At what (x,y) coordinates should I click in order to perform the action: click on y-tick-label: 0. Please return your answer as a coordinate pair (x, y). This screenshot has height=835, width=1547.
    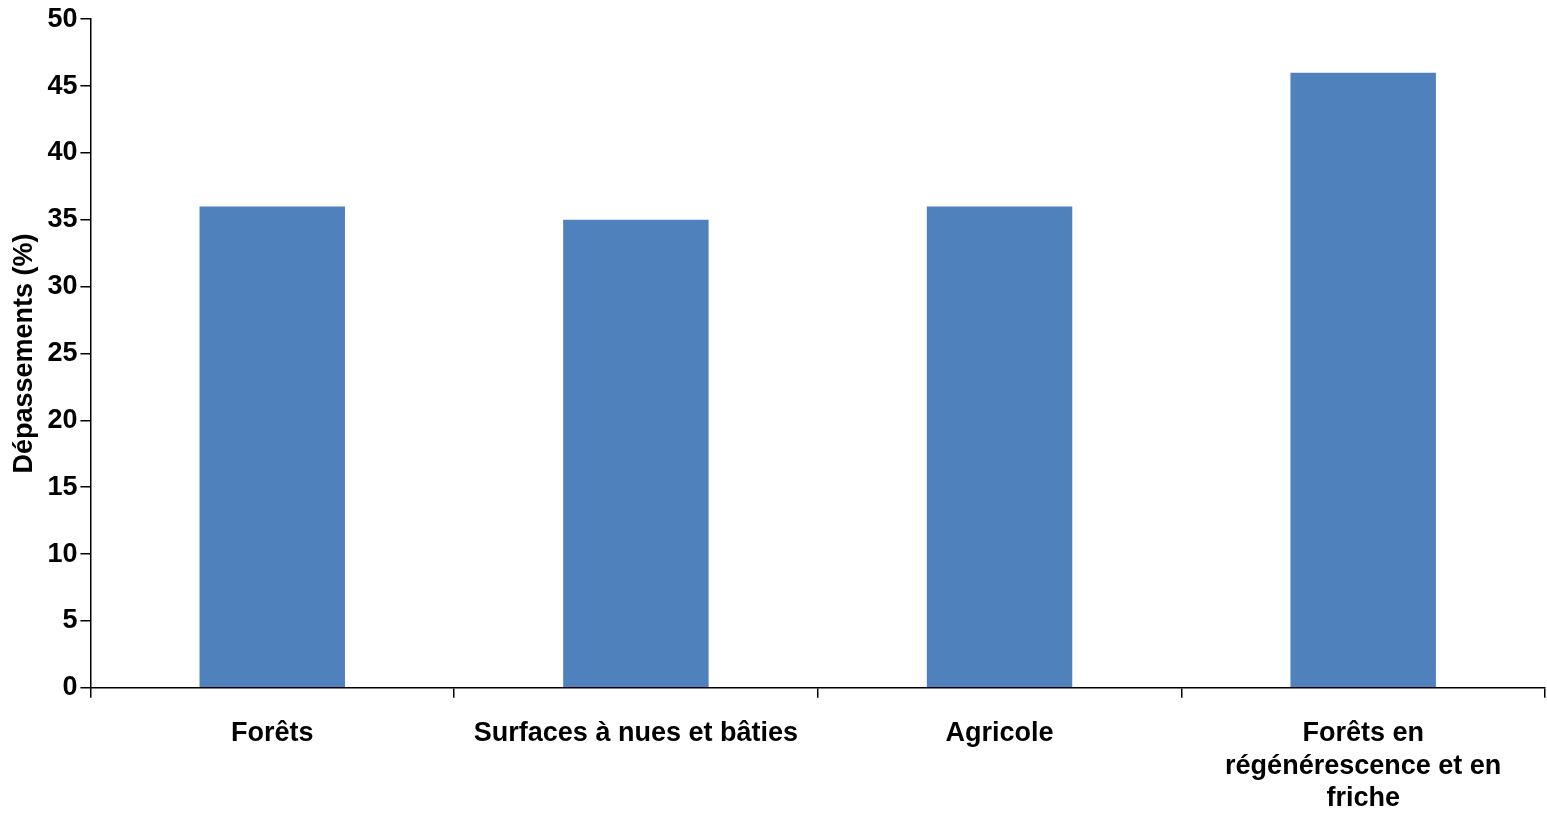
    Looking at the image, I should click on (70, 686).